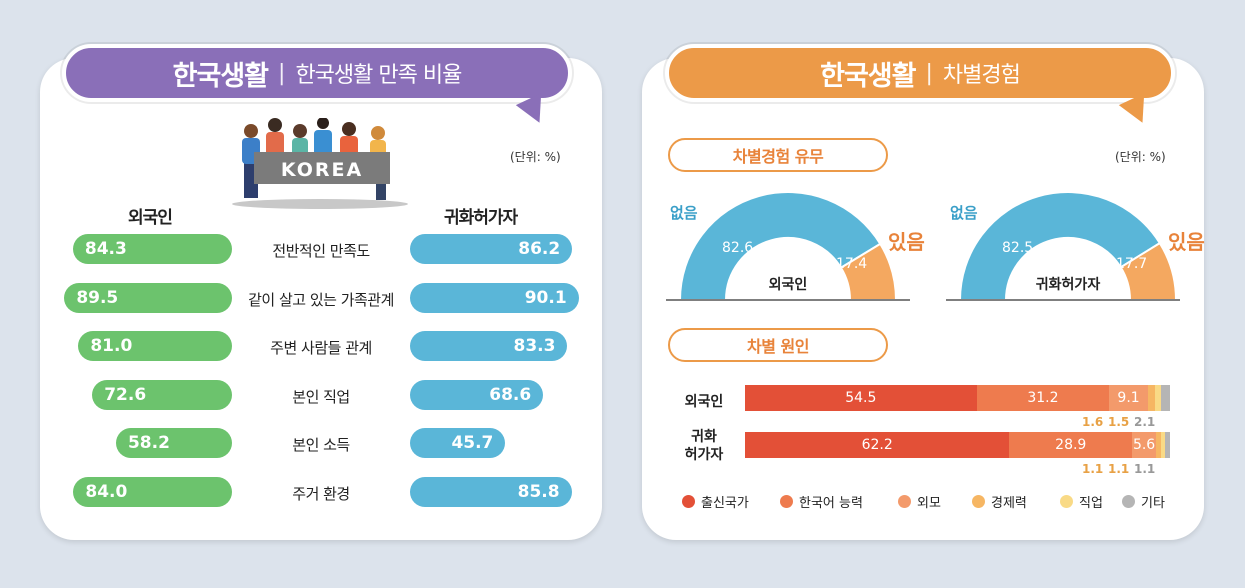 This screenshot has width=1245, height=588. Describe the element at coordinates (152, 249) in the screenshot. I see `bar-foreigner: 84.3` at that location.